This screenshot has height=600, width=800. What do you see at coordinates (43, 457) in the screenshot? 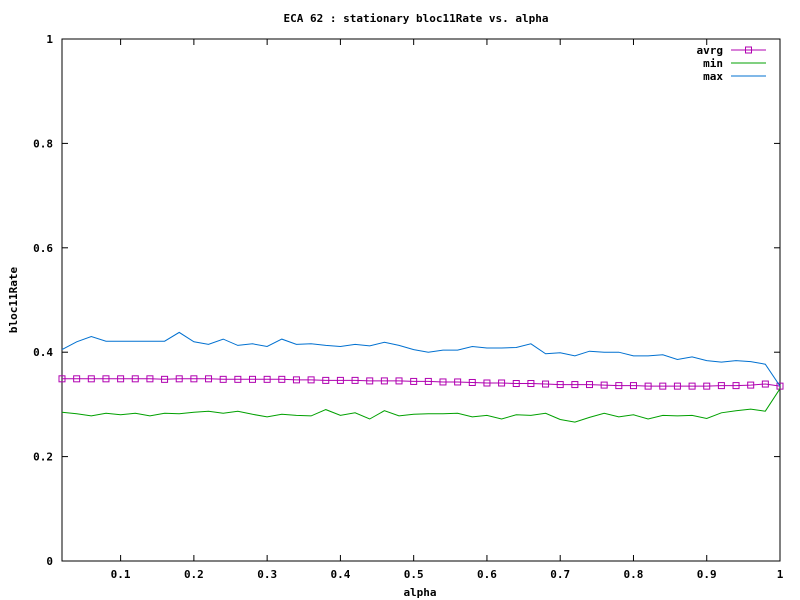
I see `y-tick-label: 0.2` at bounding box center [43, 457].